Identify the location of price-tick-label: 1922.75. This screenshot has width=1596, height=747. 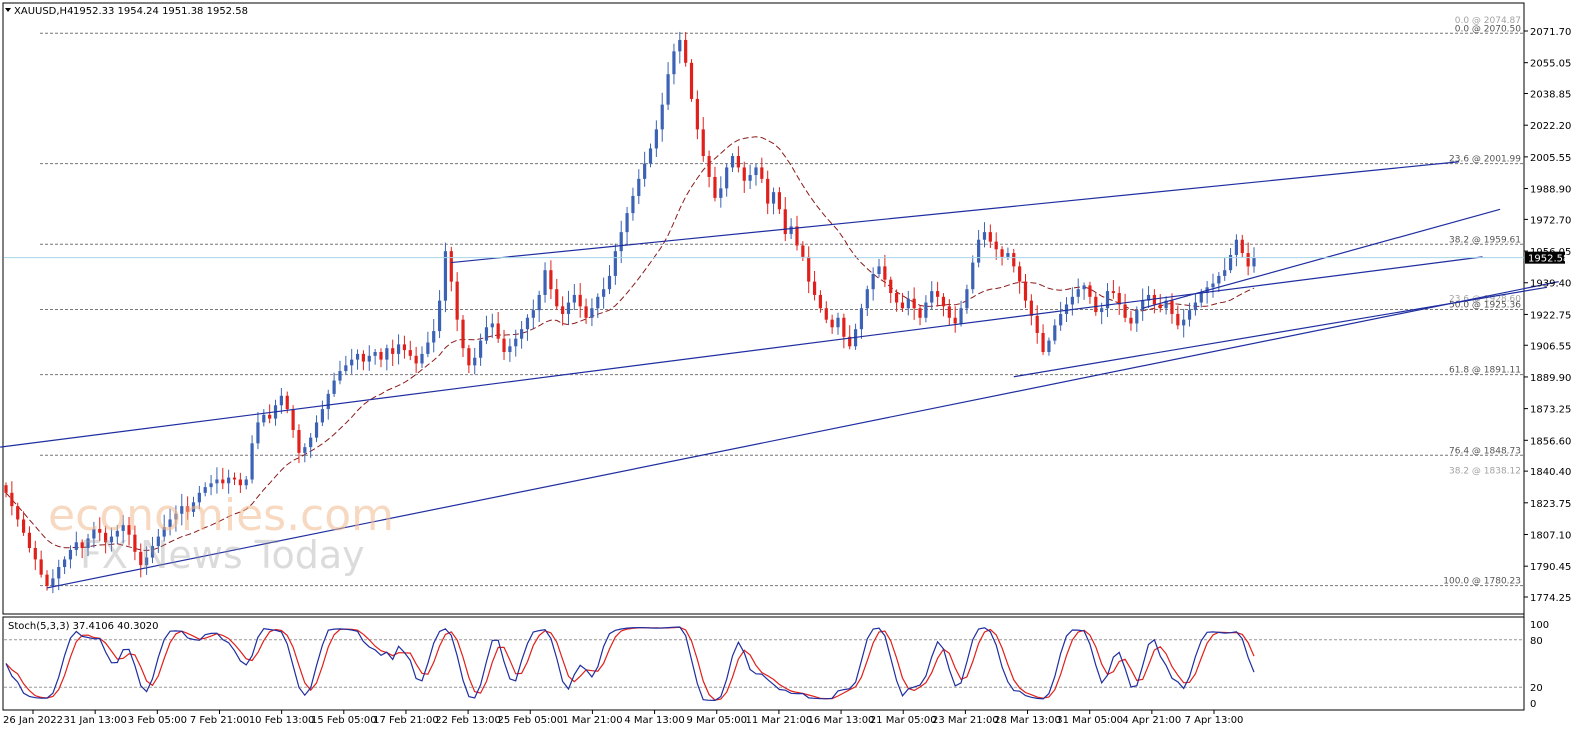
(1550, 315).